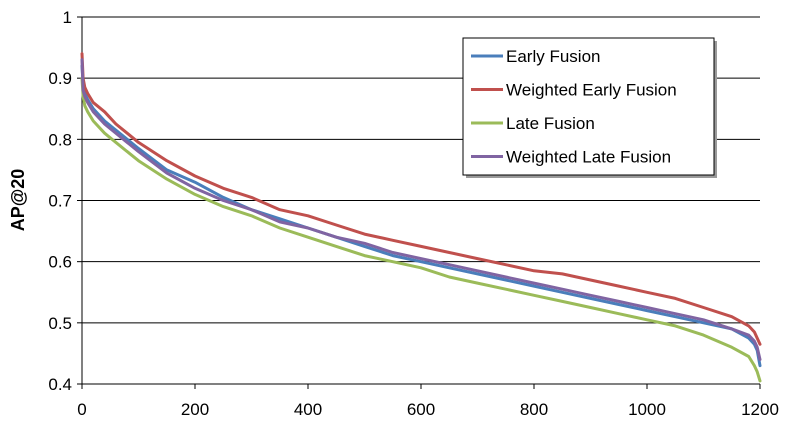 The image size is (785, 430). I want to click on y-tick-label: 0.5, so click(60, 323).